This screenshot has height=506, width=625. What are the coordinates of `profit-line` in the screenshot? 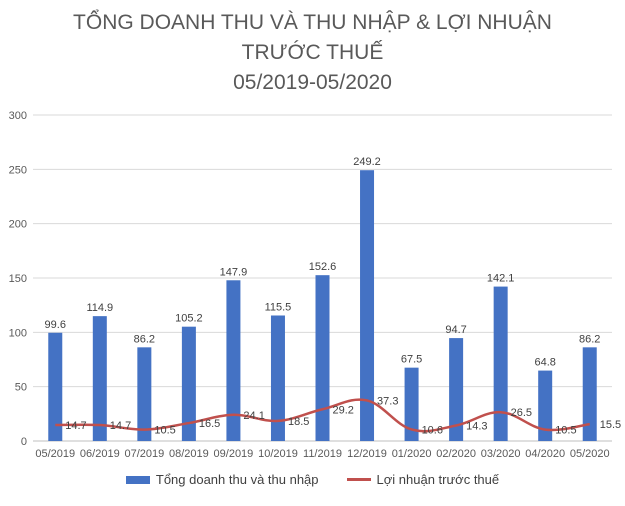 It's located at (322, 415).